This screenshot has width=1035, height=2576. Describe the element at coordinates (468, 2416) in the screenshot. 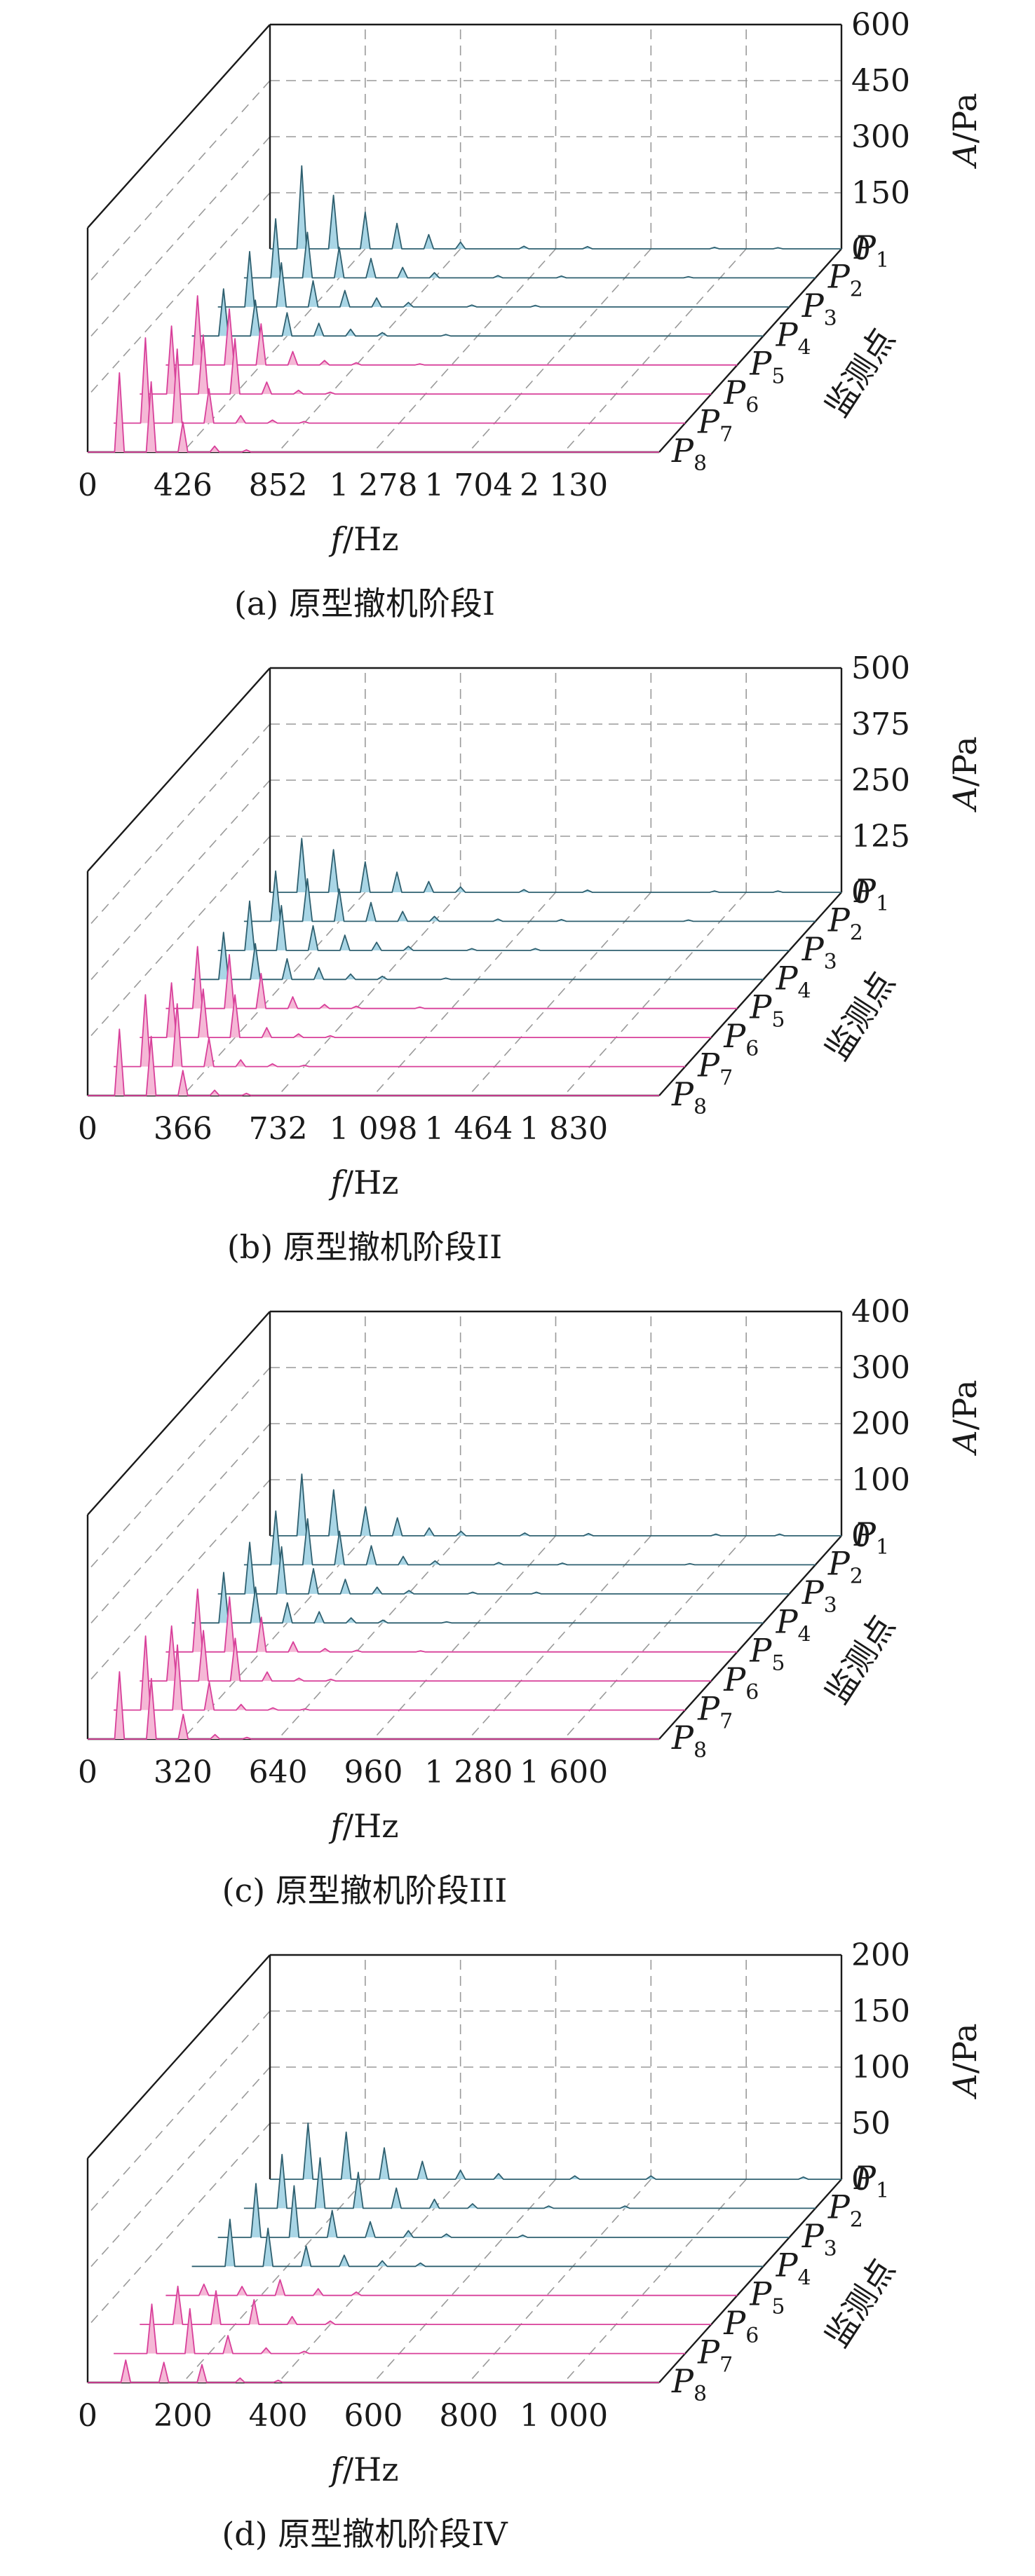

I see `x-tick-label: 800` at that location.